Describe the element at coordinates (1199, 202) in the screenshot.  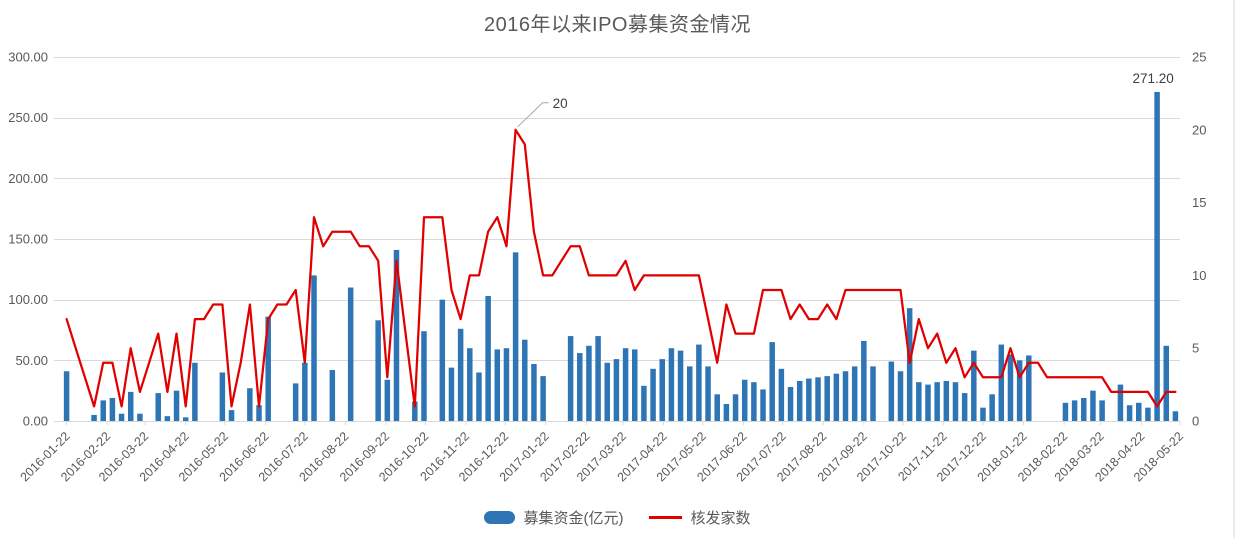
I see `svg-text: 15` at that location.